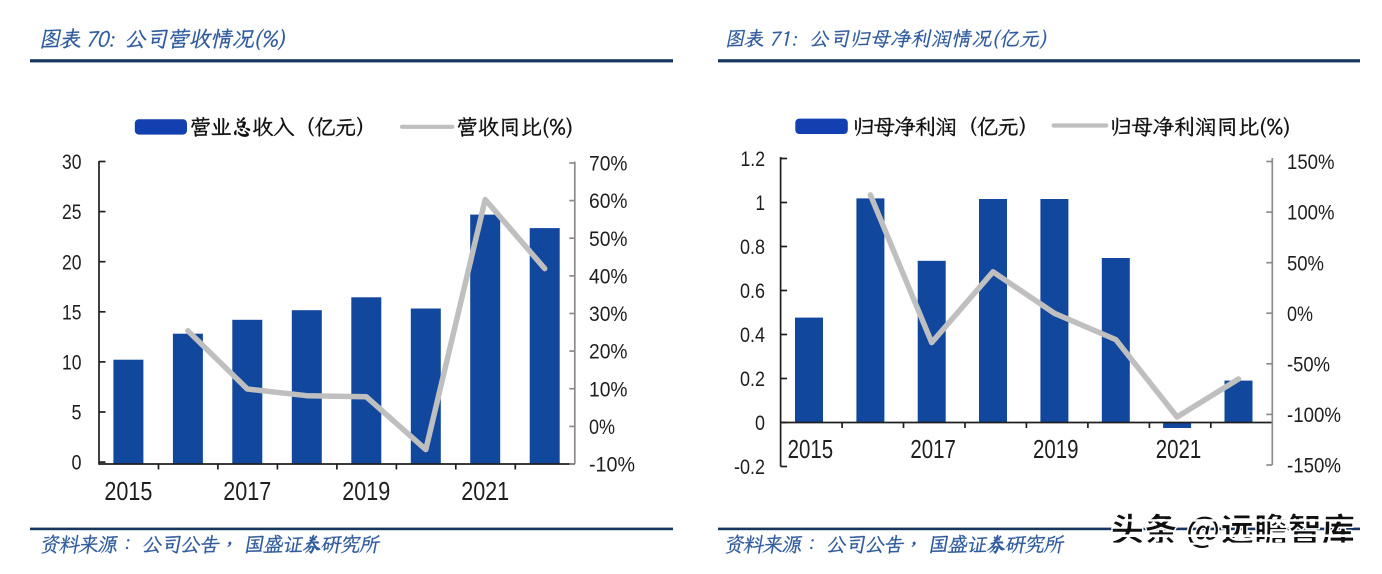 This screenshot has height=574, width=1382. I want to click on svg-text: 70%, so click(608, 164).